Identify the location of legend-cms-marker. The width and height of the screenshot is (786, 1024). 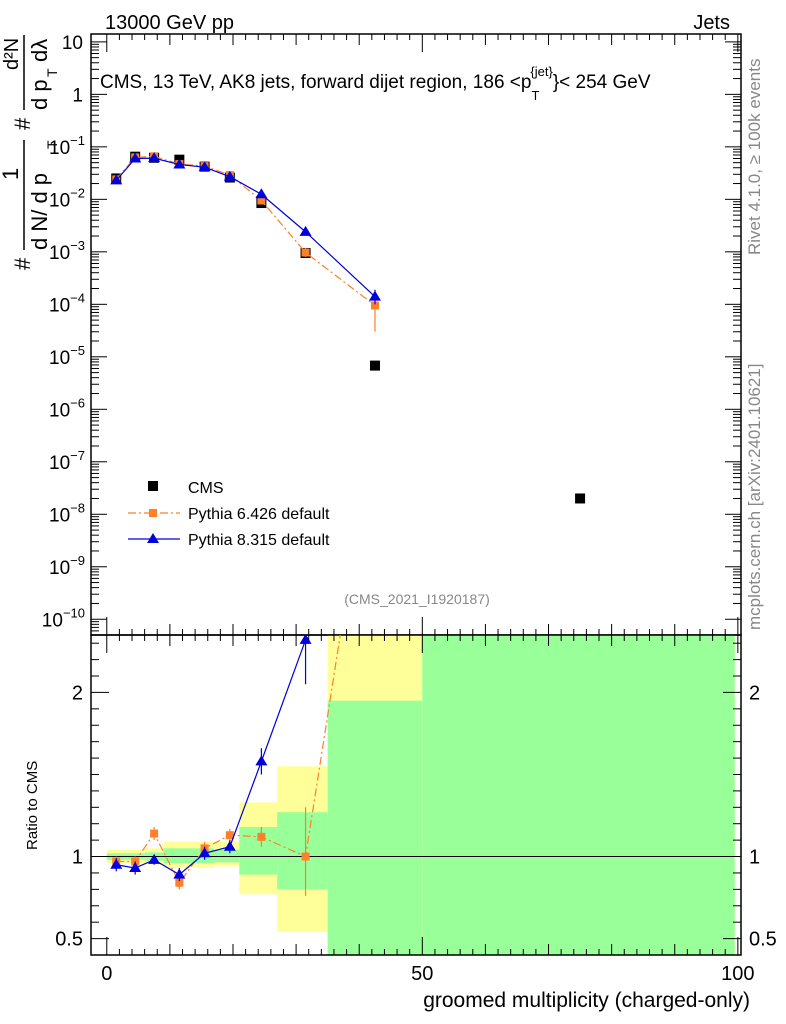
(153, 486).